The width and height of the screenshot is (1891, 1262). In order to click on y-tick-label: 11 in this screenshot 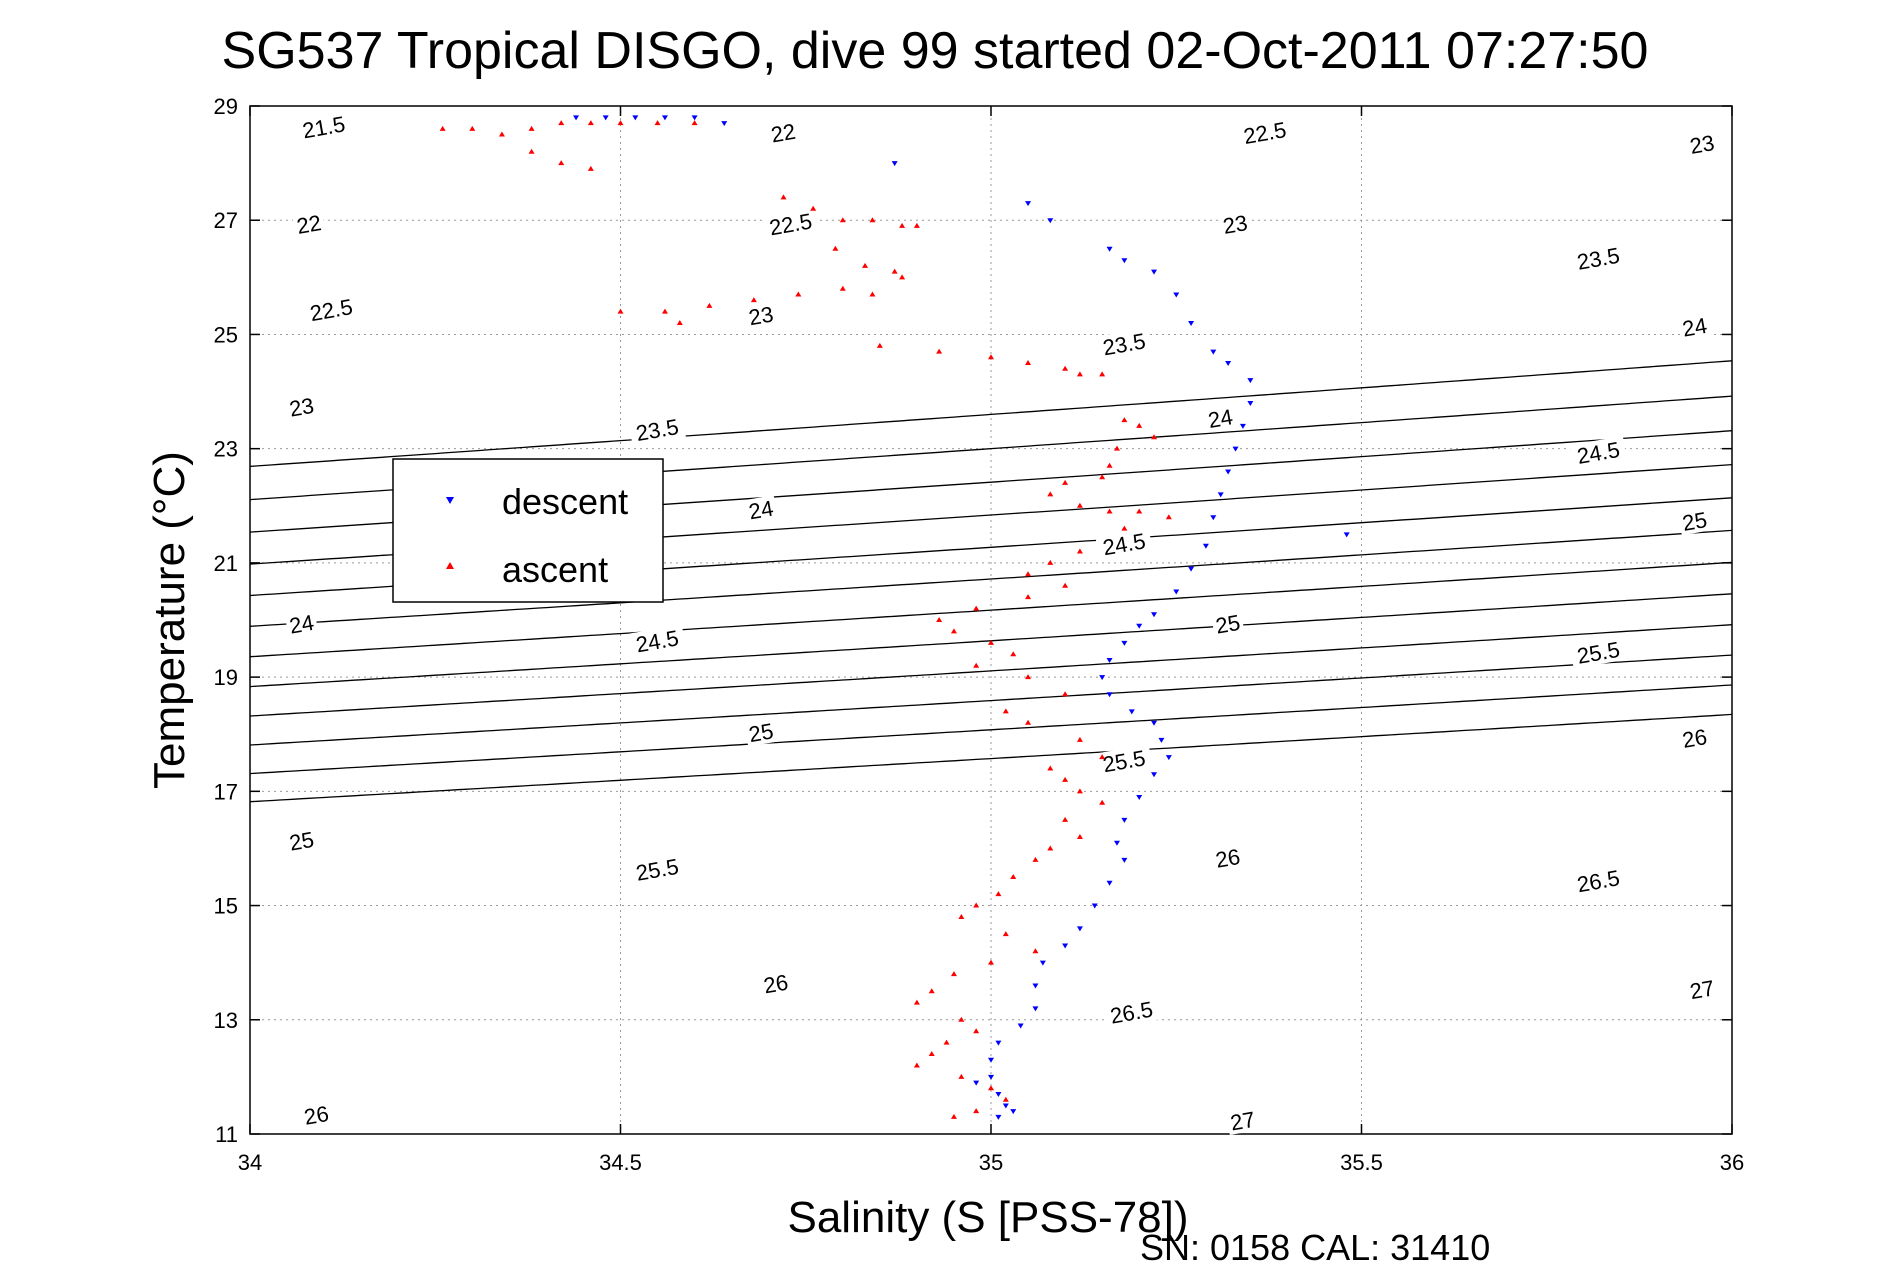, I will do `click(226, 1134)`.